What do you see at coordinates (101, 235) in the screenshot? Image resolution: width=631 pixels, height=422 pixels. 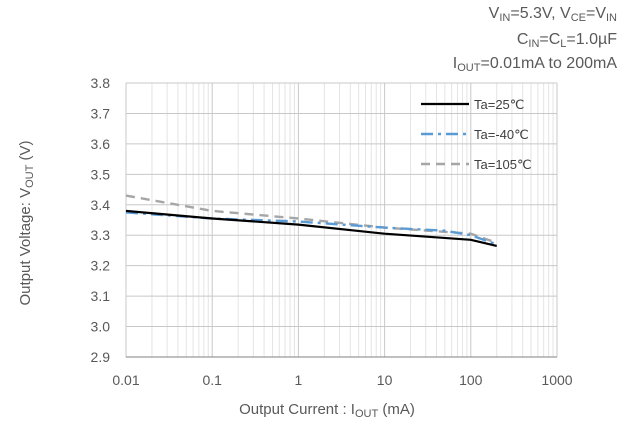 I see `y-tick-label: 3.3` at bounding box center [101, 235].